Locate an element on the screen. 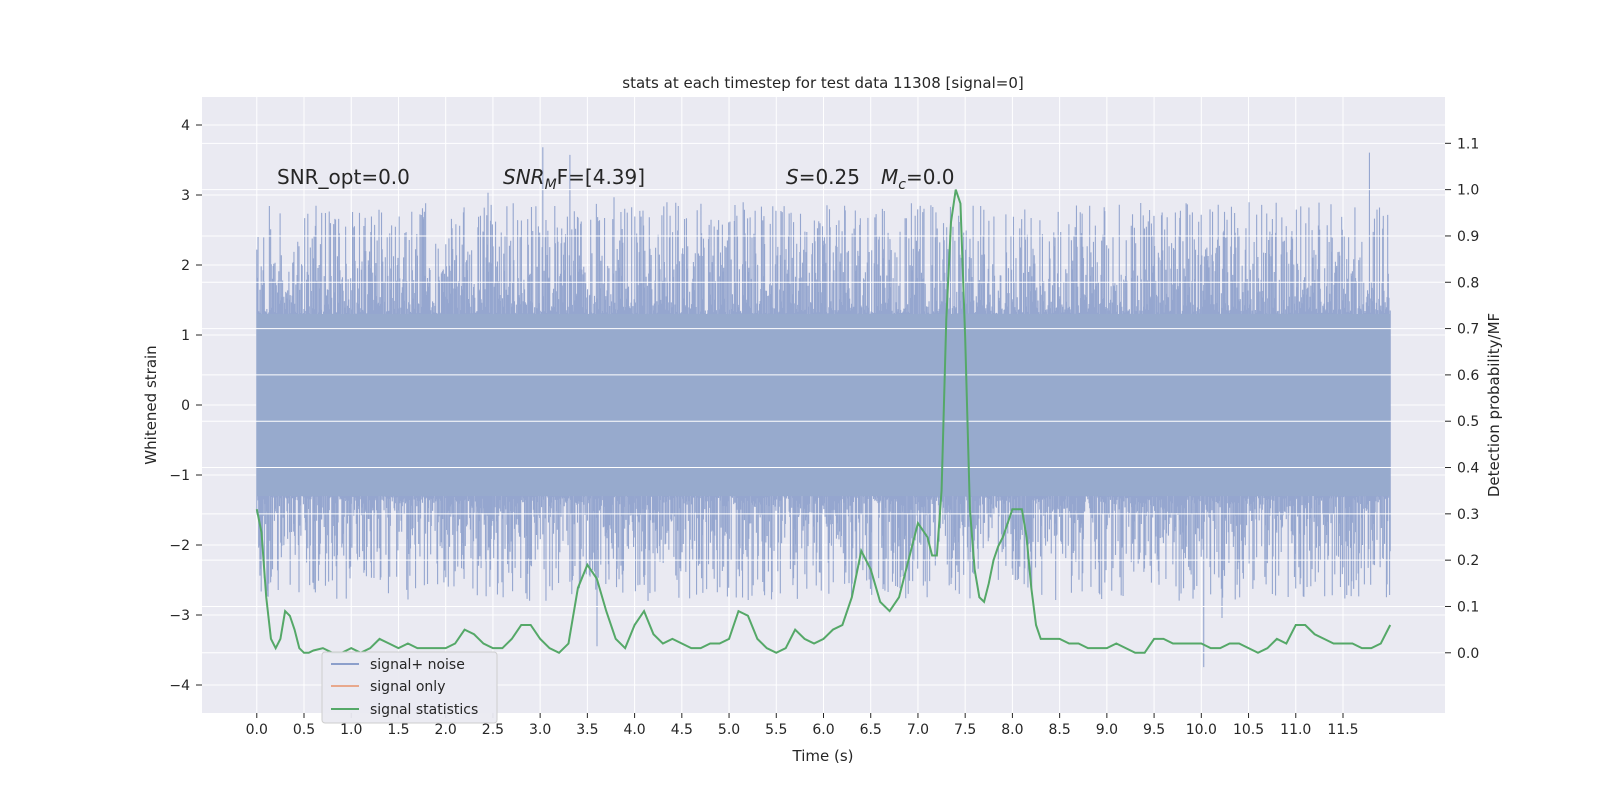 This screenshot has height=800, width=1600. y2-tick-label: 1.1 is located at coordinates (1468, 144).